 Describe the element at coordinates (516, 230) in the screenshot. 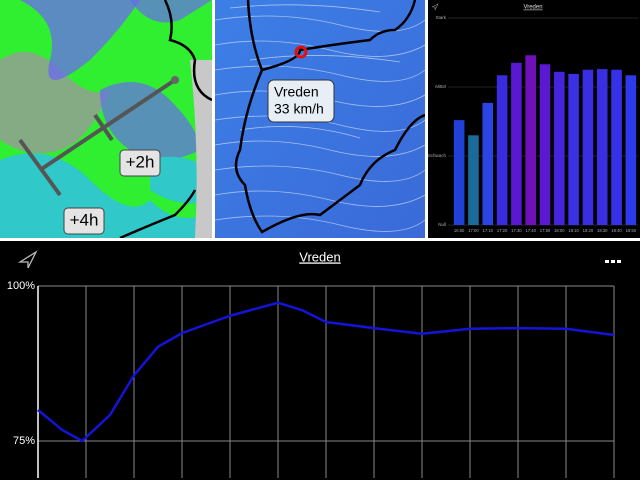

I see `x-tick-label: 17:30` at that location.